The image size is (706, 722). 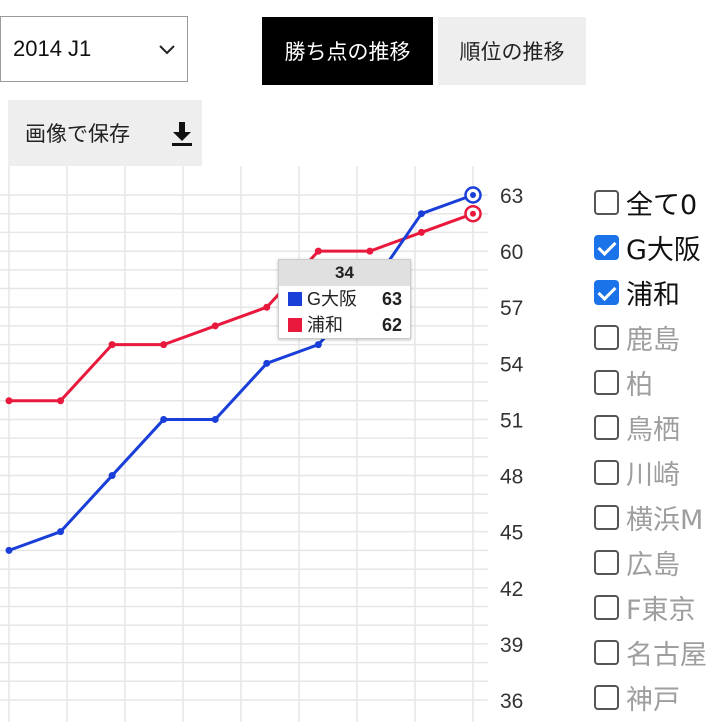 What do you see at coordinates (332, 299) in the screenshot?
I see `tooltip-team-g-osaka: G大阪` at bounding box center [332, 299].